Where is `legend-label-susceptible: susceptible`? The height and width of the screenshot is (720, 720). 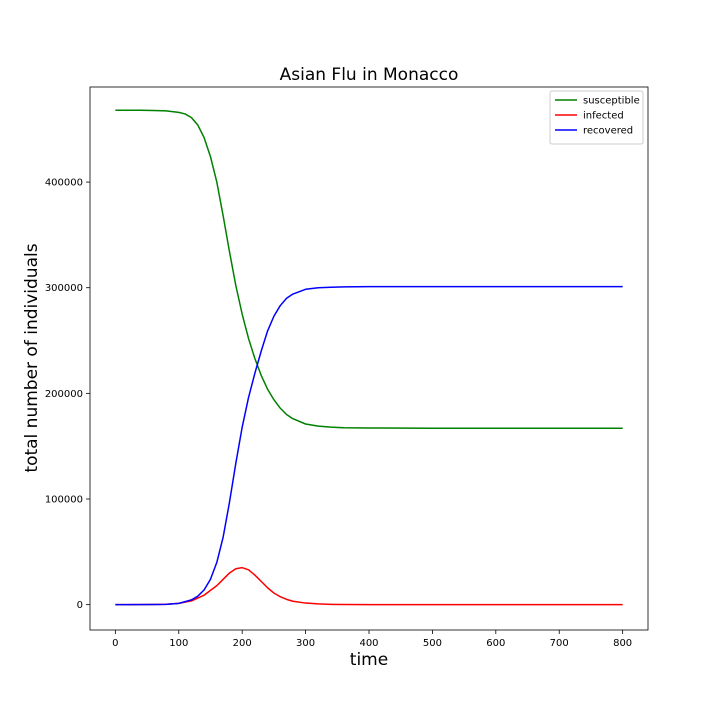
legend-label-susceptible: susceptible is located at coordinates (611, 101).